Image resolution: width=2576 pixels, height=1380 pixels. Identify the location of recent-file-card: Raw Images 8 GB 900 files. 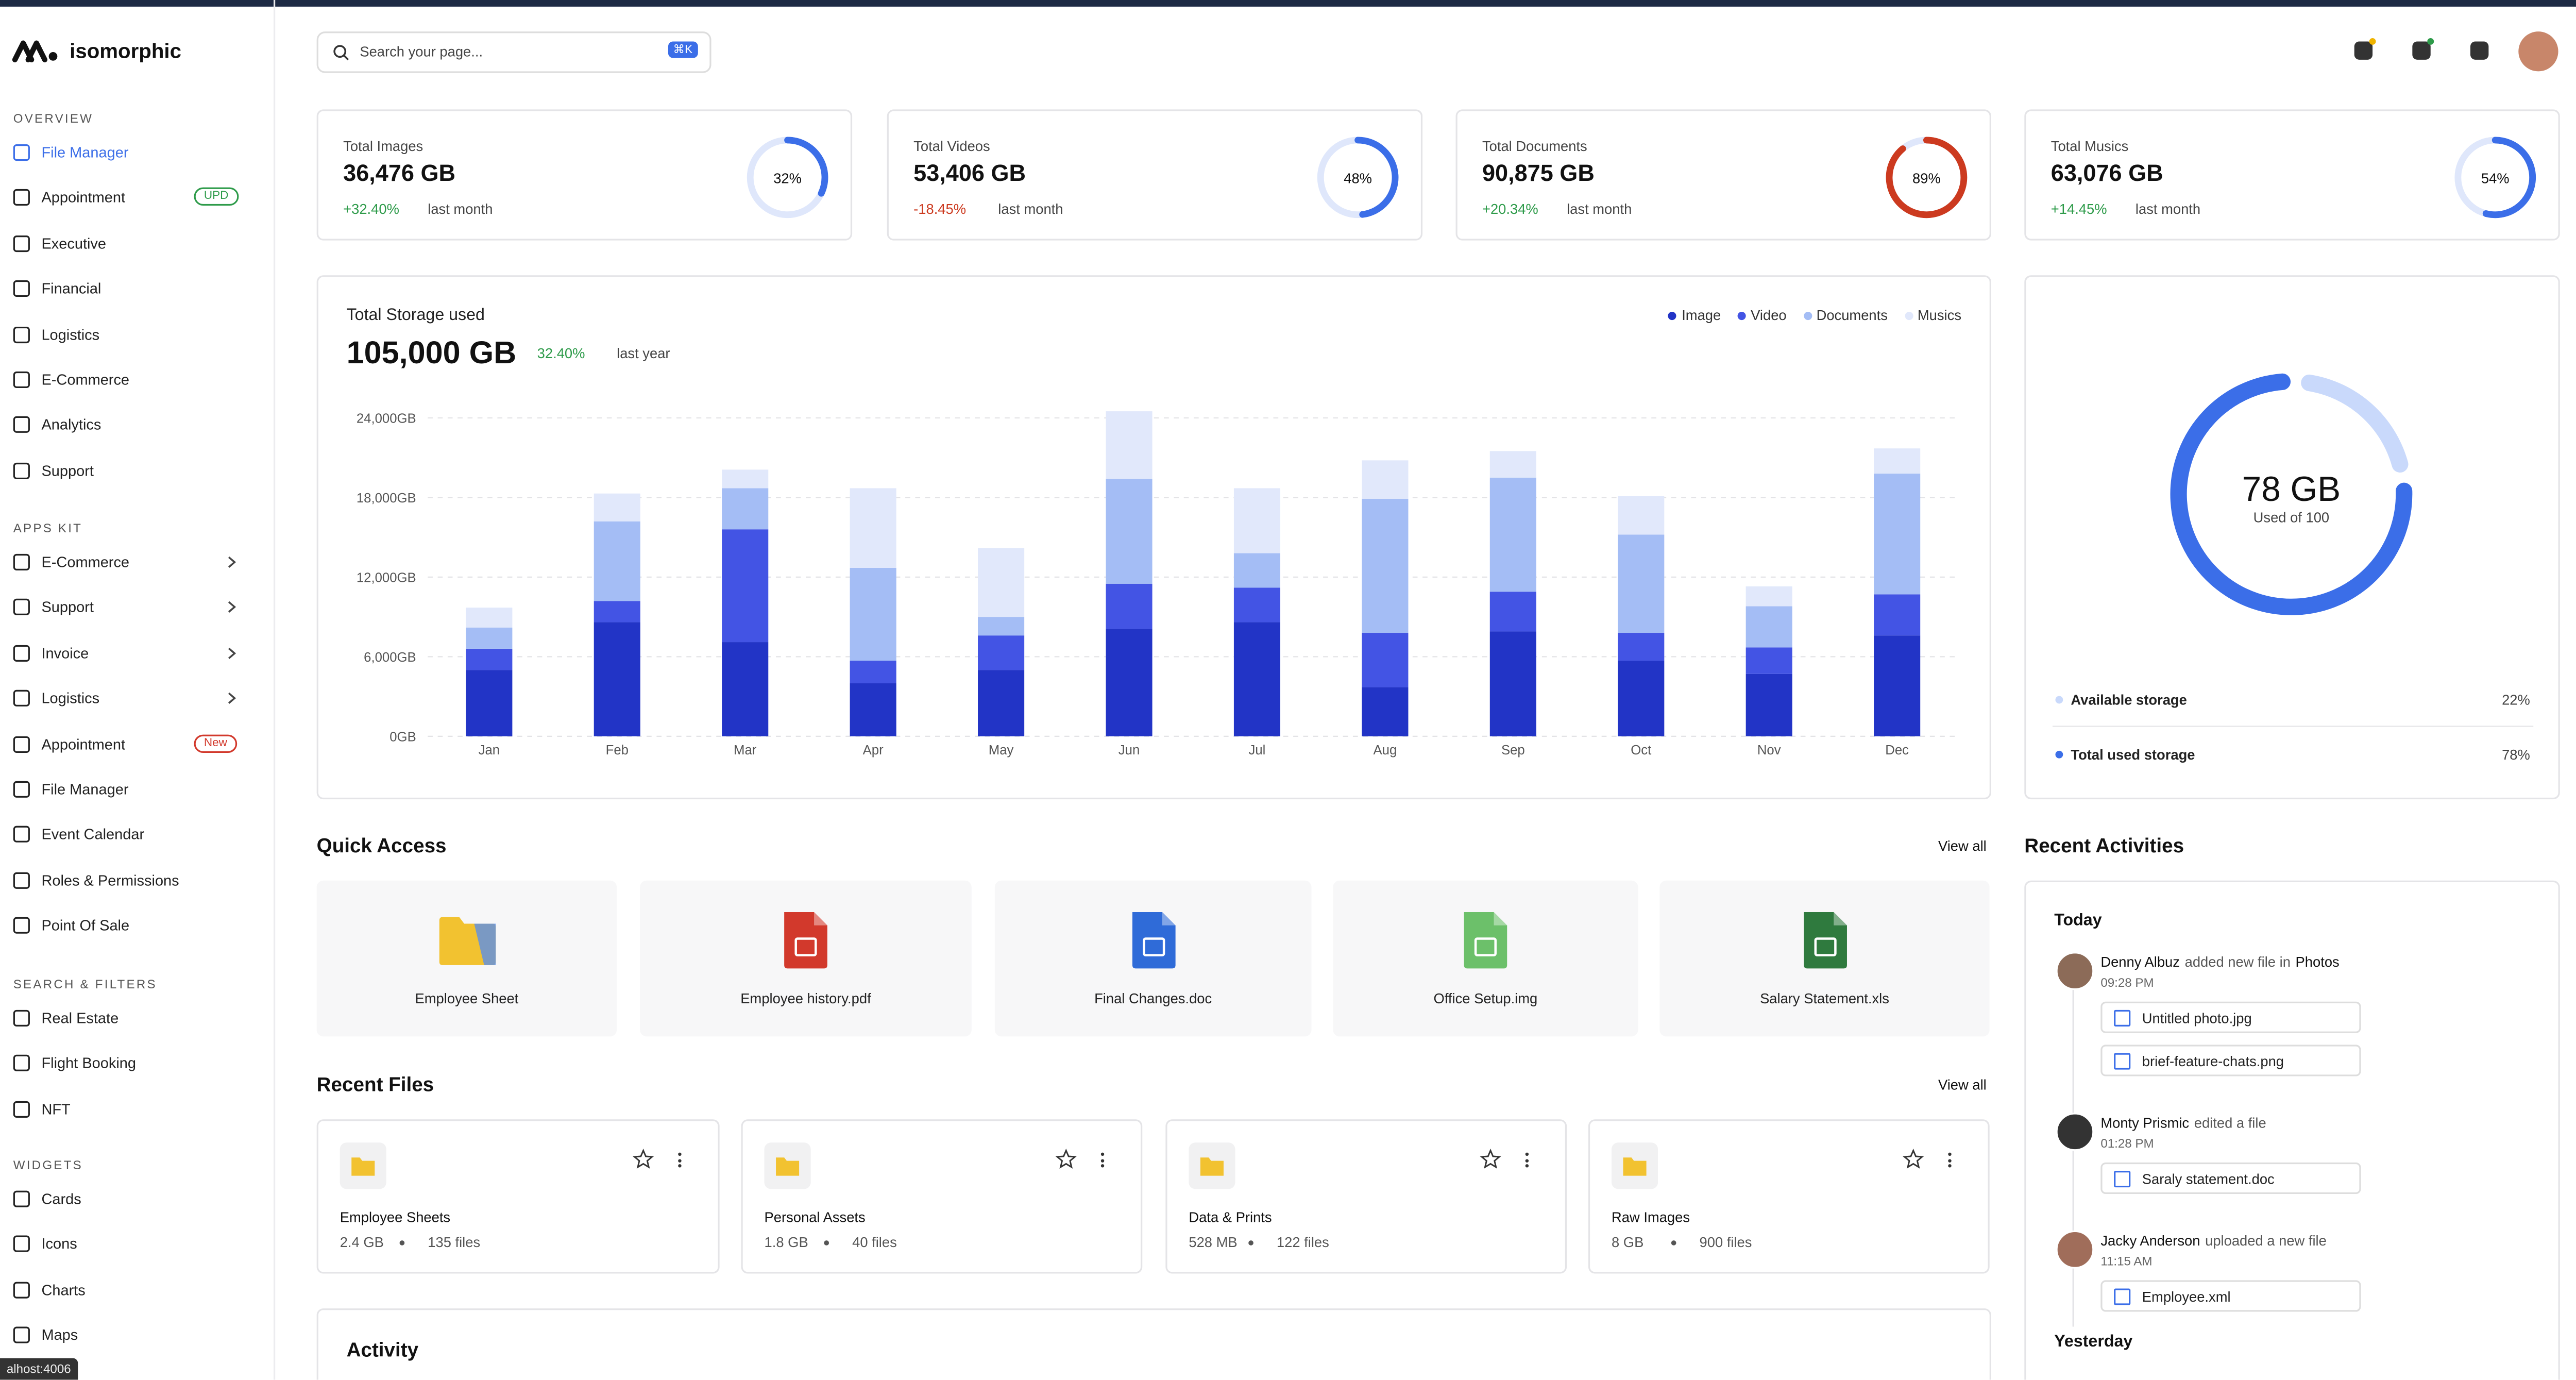
(1789, 1196).